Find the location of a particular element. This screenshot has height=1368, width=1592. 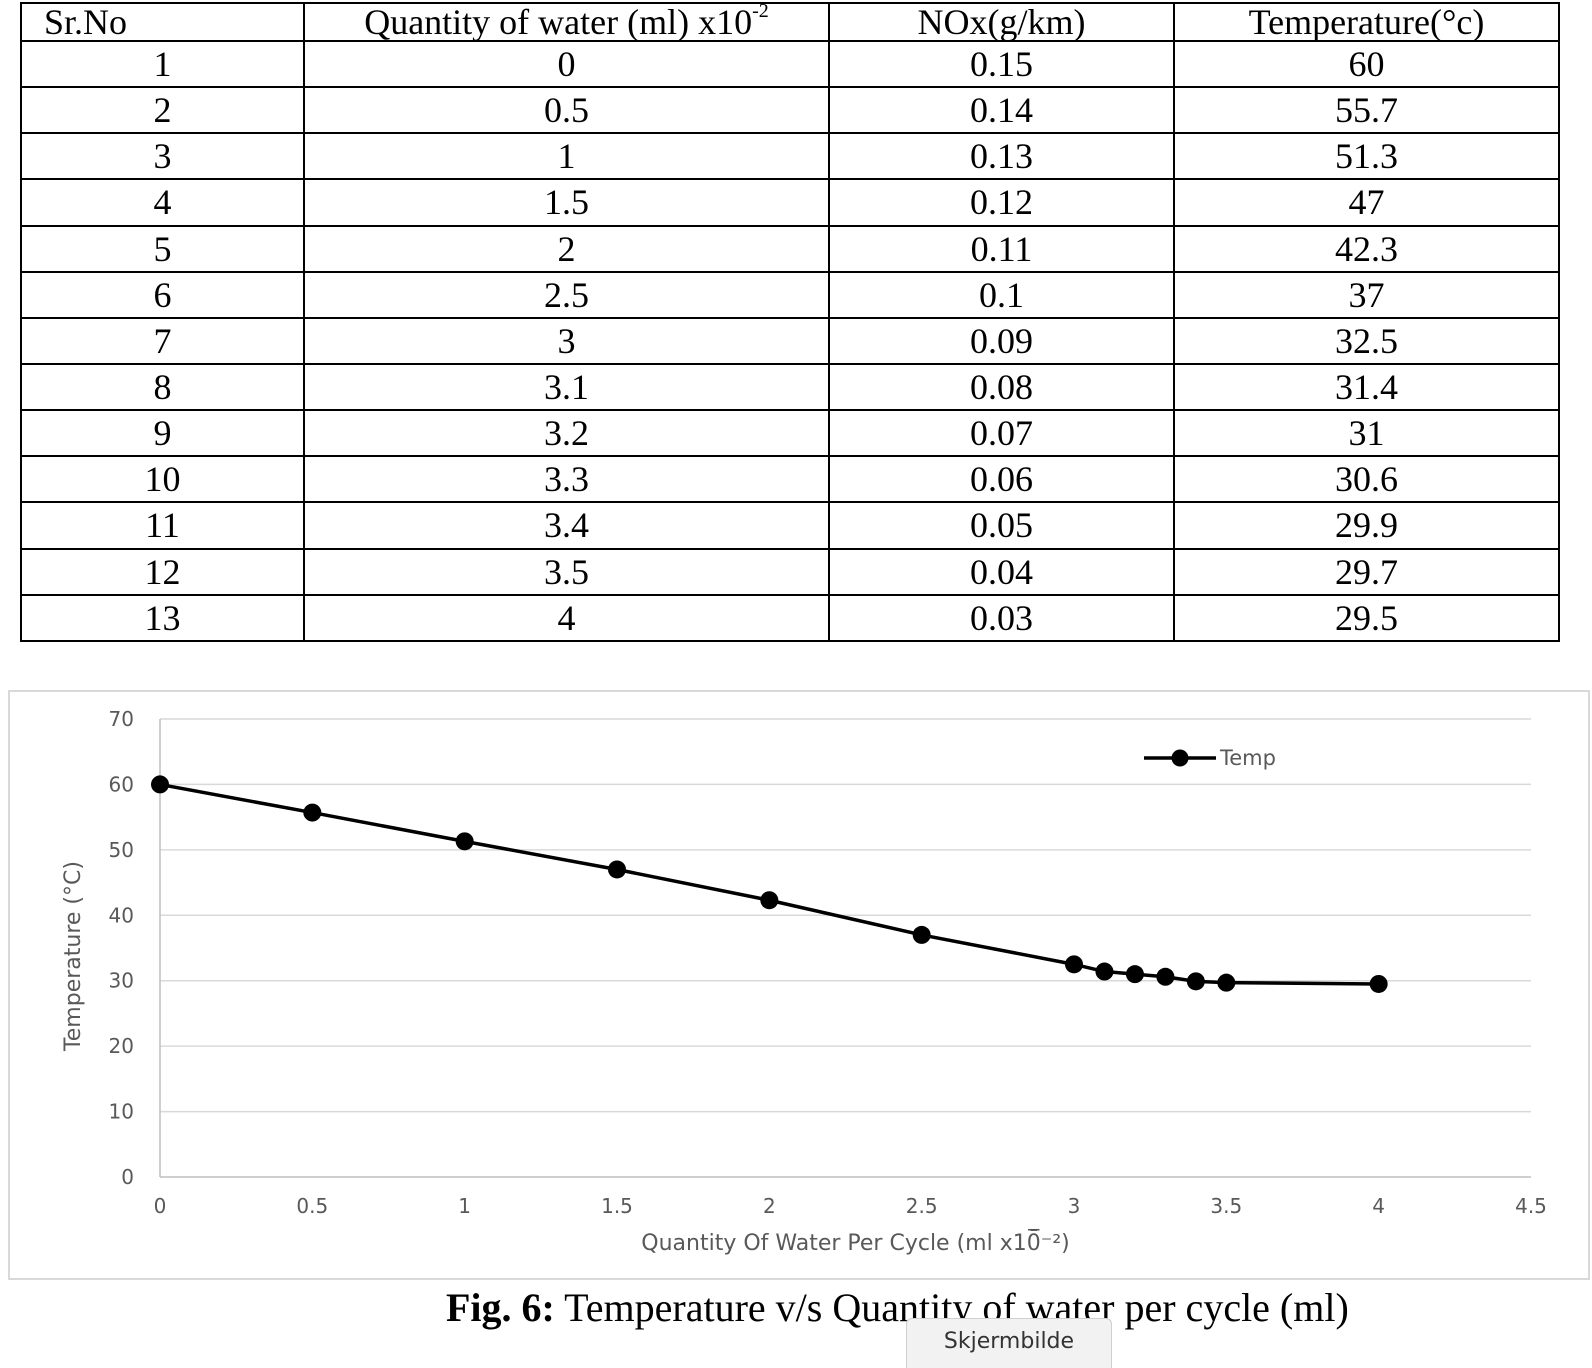

nox-cell: 0.14 is located at coordinates (1001, 110).